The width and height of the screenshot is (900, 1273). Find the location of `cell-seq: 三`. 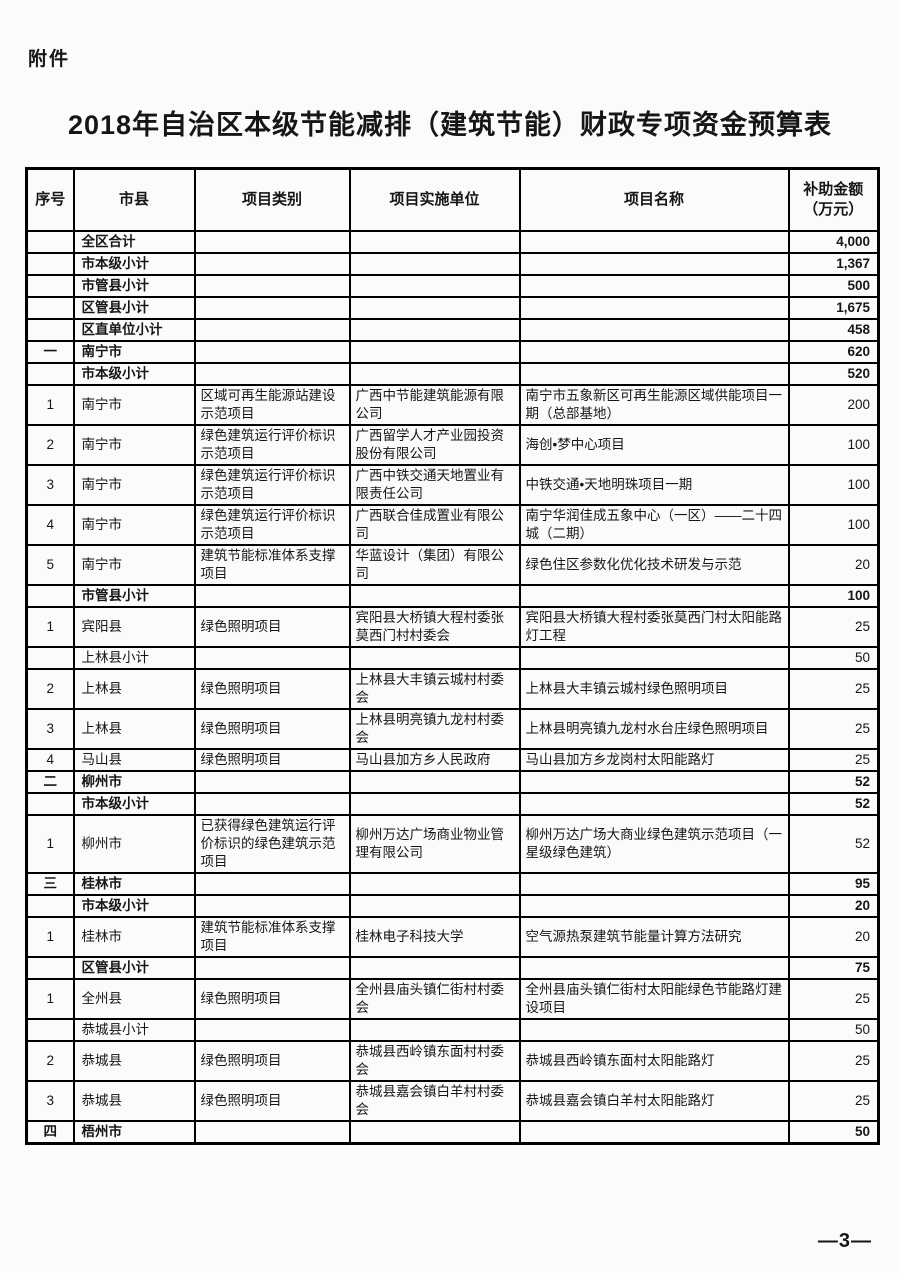

cell-seq: 三 is located at coordinates (50, 884).